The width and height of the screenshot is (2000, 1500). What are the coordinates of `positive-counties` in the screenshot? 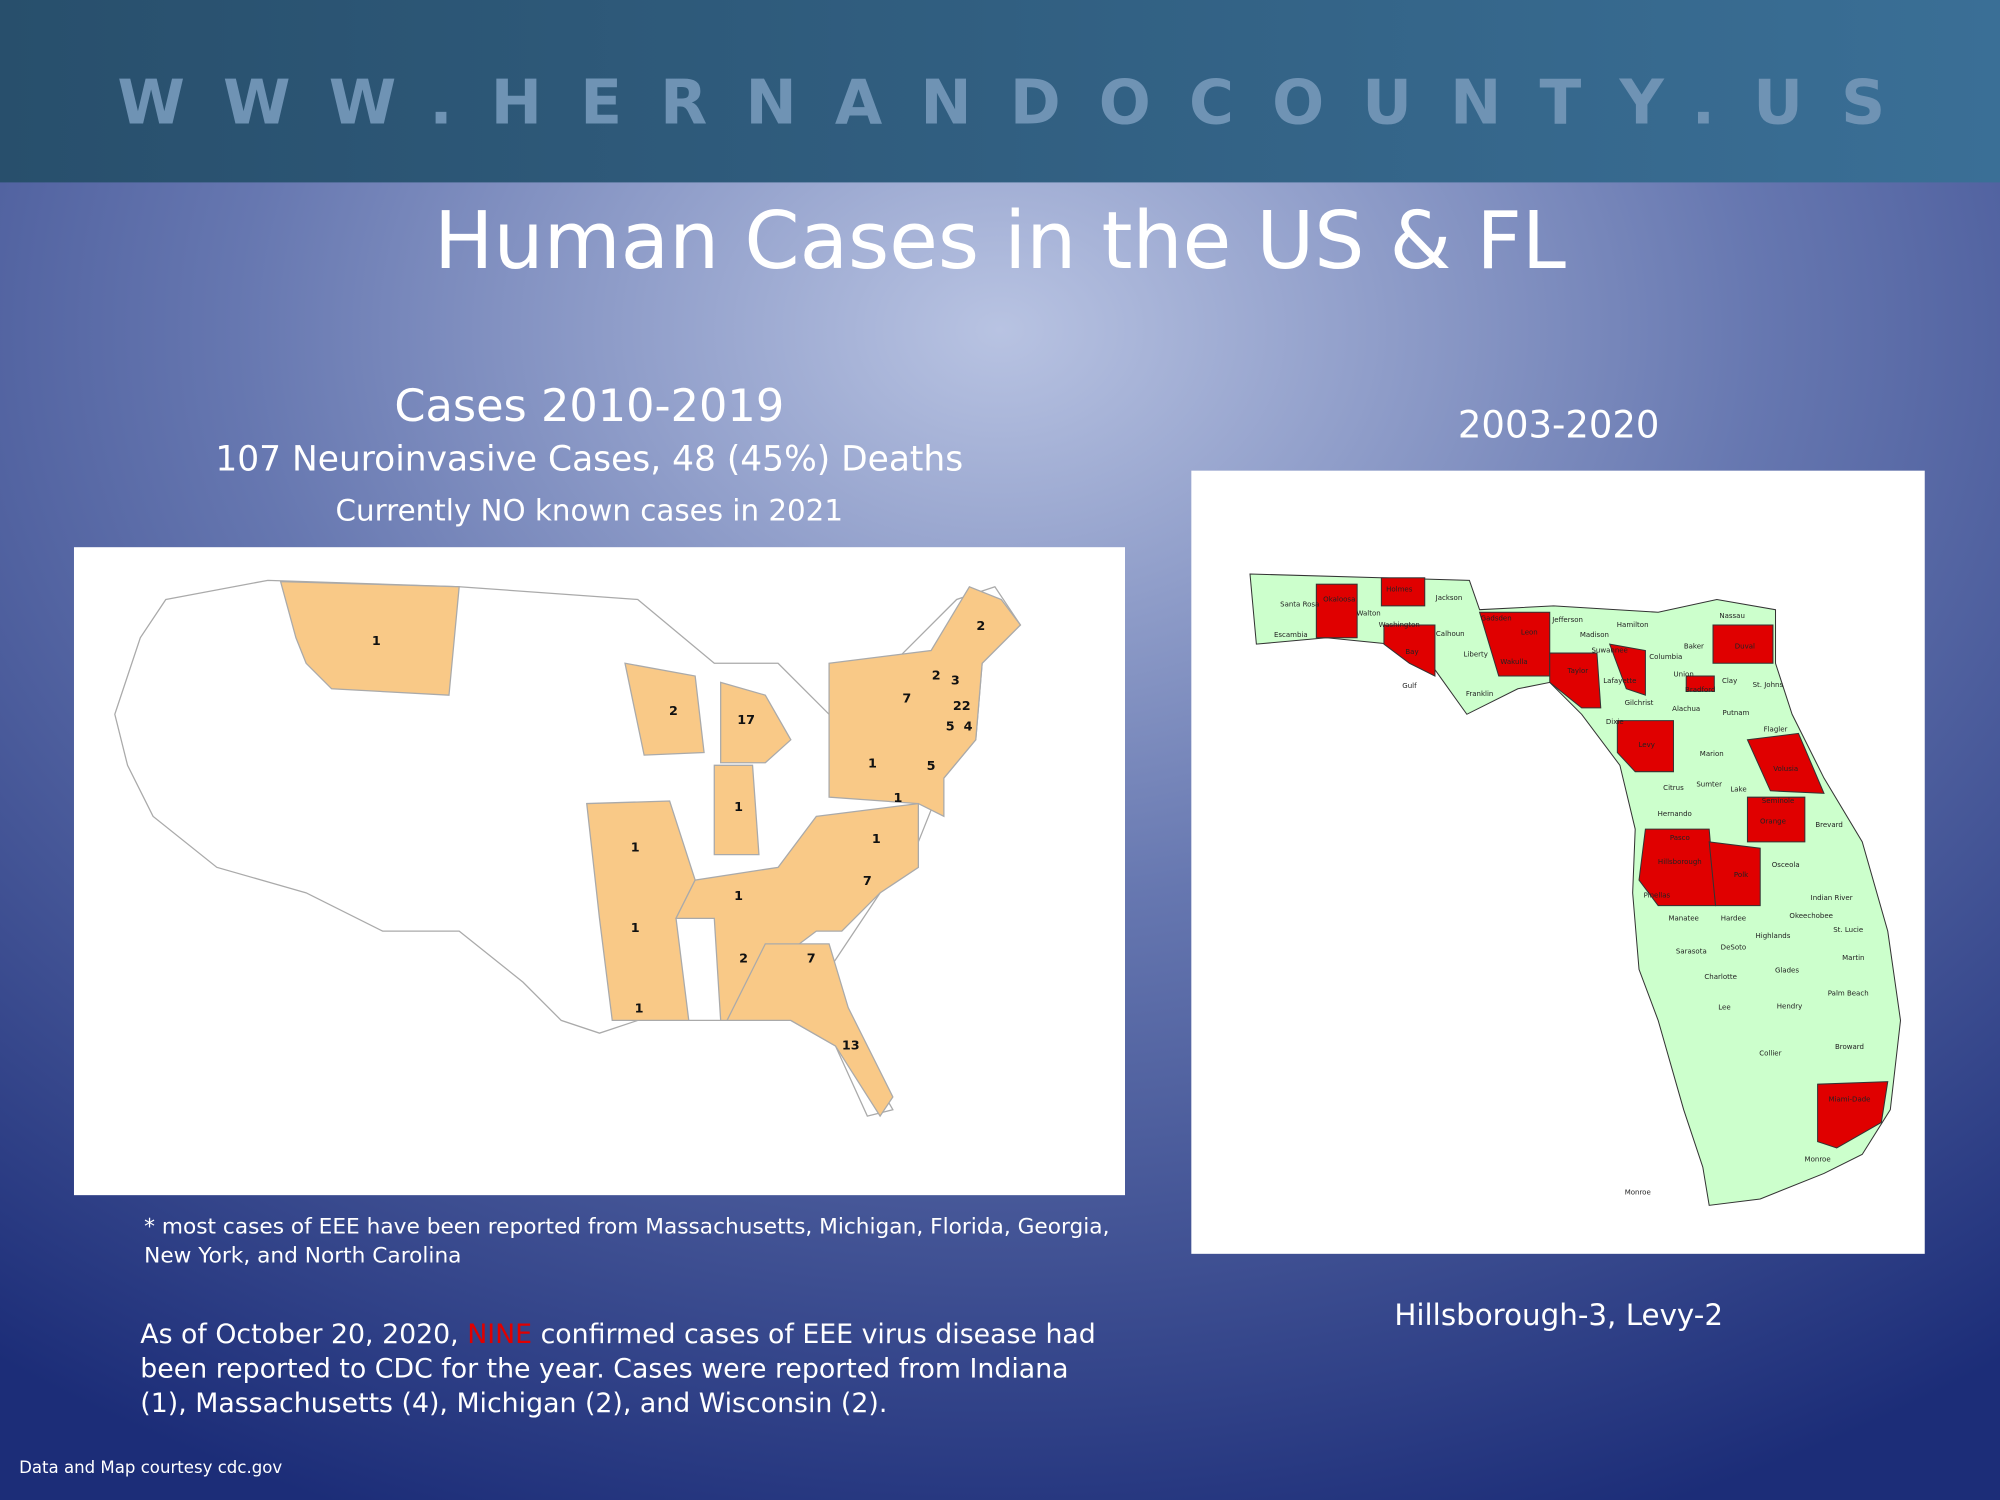 It's located at (1602, 863).